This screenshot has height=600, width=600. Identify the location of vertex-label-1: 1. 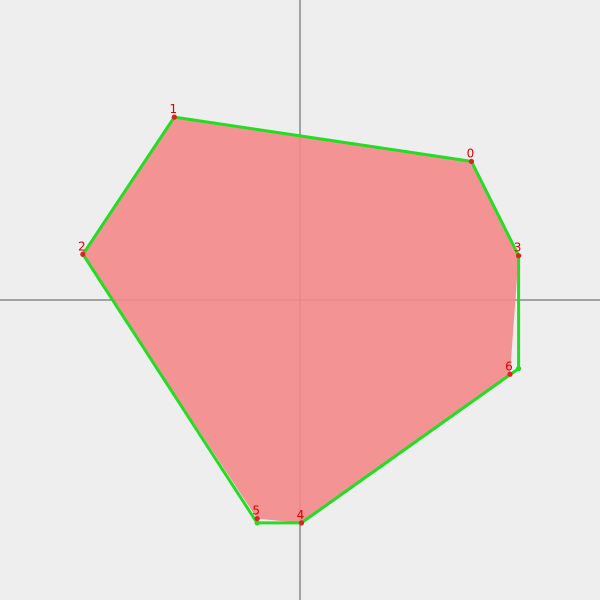
(173, 109).